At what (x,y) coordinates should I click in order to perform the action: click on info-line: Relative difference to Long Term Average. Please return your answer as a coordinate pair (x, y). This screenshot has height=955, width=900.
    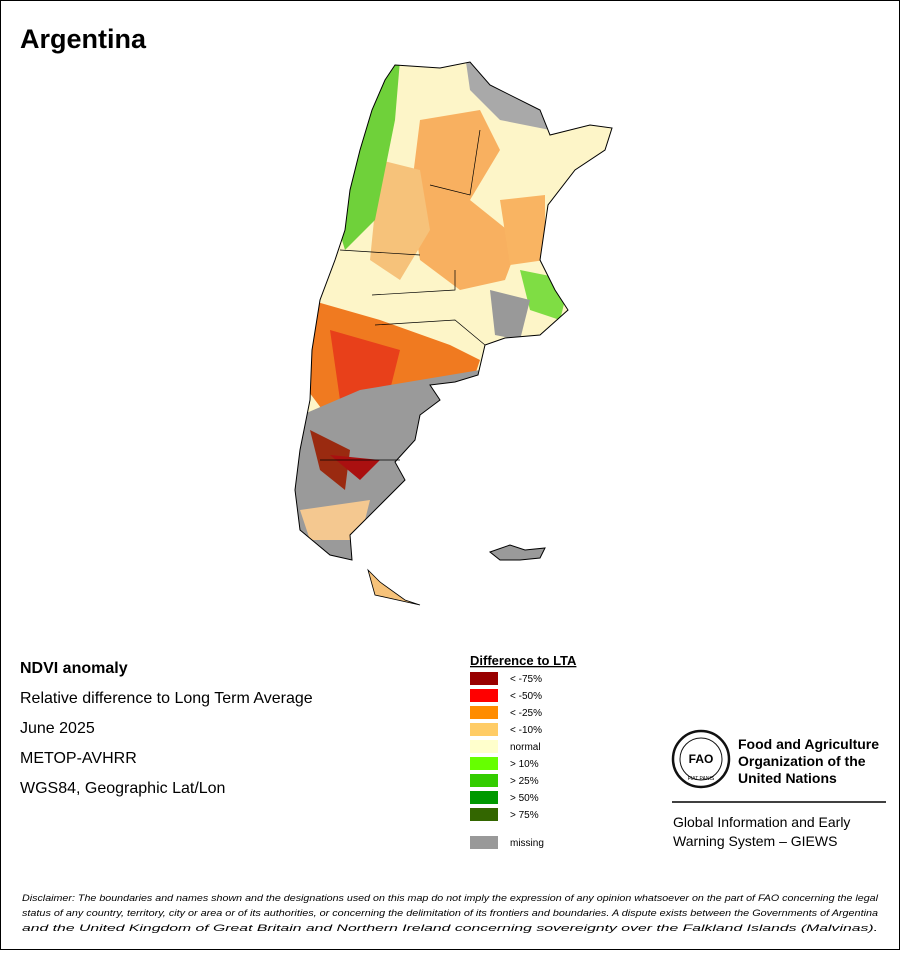
    Looking at the image, I should click on (166, 698).